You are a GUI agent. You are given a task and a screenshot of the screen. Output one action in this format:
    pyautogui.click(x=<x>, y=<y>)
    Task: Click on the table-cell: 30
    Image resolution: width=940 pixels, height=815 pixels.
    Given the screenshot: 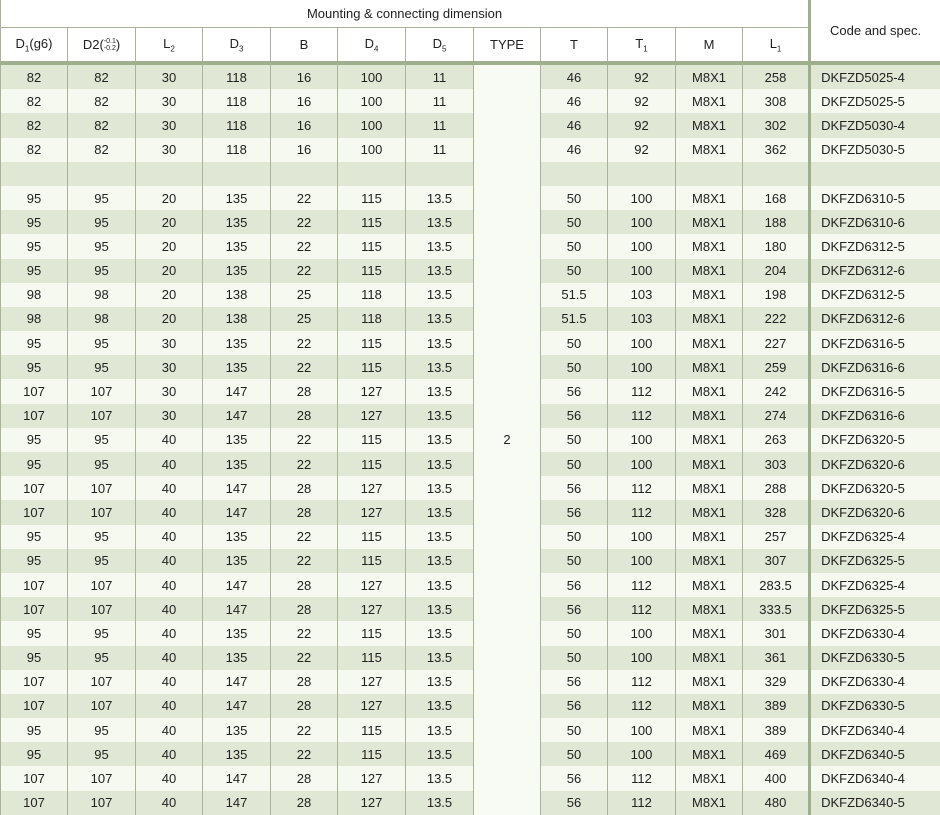 What is the action you would take?
    pyautogui.click(x=169, y=343)
    